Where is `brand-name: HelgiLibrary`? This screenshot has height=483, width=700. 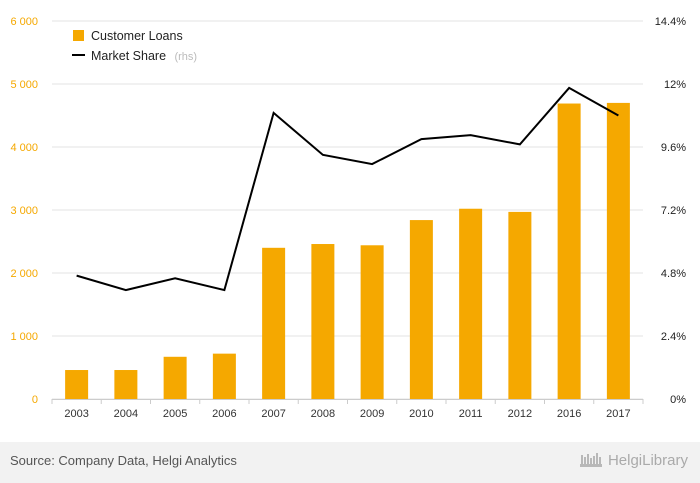 brand-name: HelgiLibrary is located at coordinates (647, 460).